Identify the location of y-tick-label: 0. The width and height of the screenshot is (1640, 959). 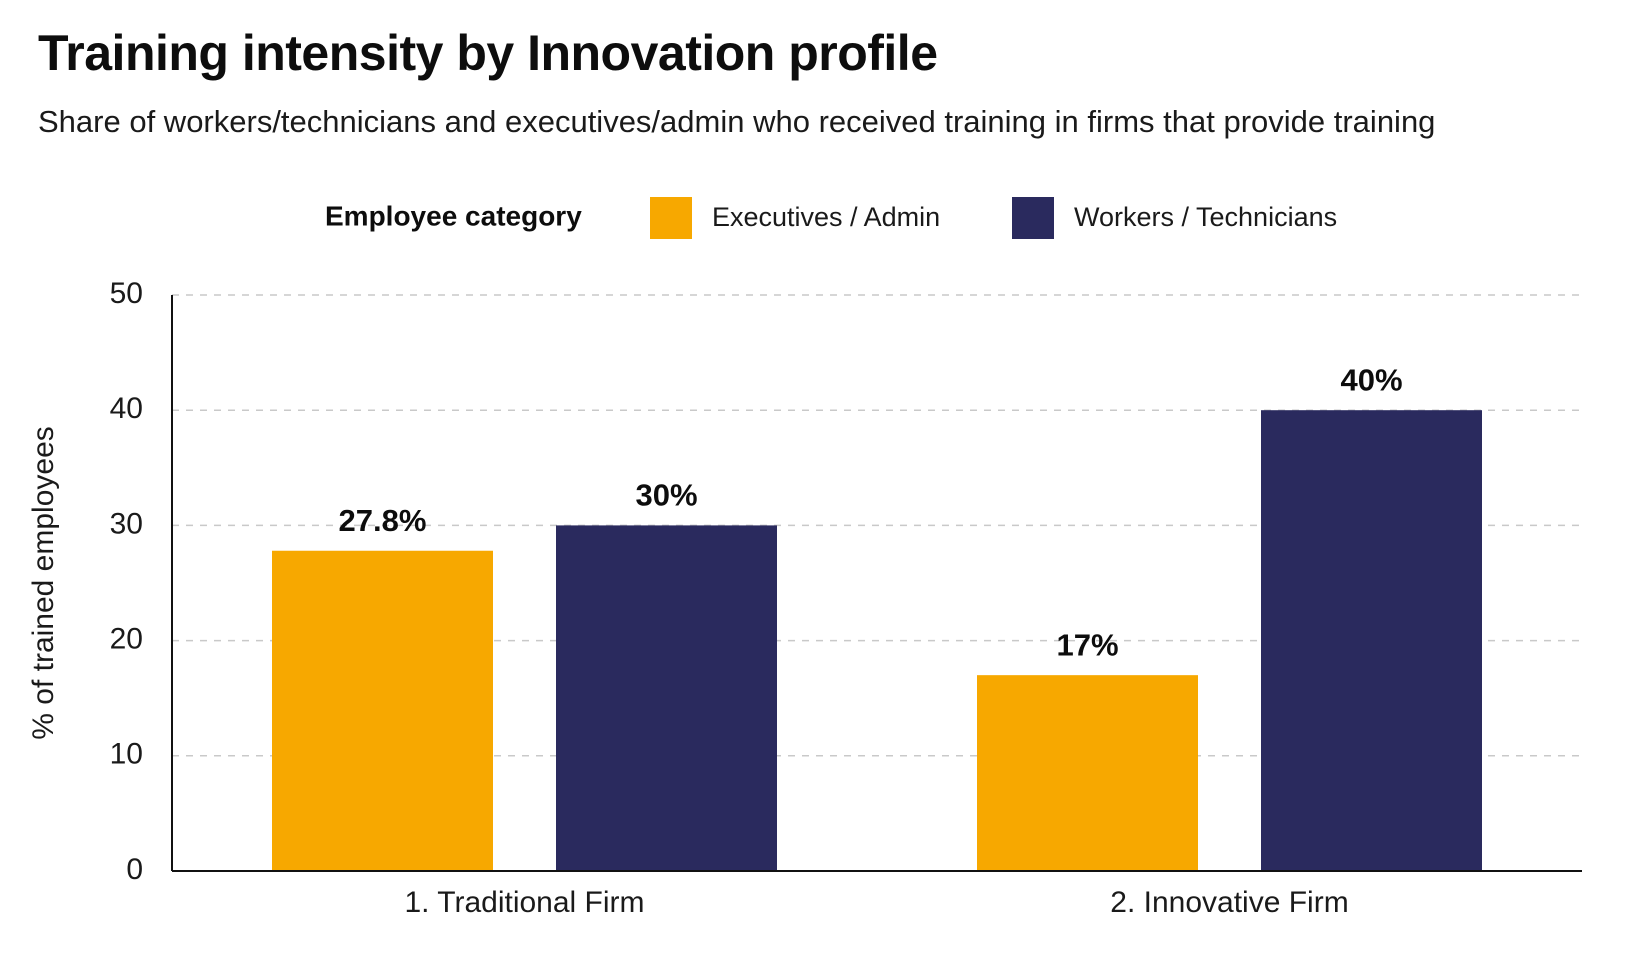
(134, 869).